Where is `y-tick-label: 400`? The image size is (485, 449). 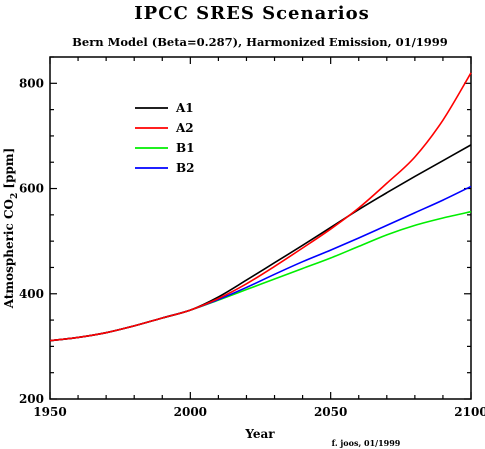
y-tick-label: 400 is located at coordinates (31, 294).